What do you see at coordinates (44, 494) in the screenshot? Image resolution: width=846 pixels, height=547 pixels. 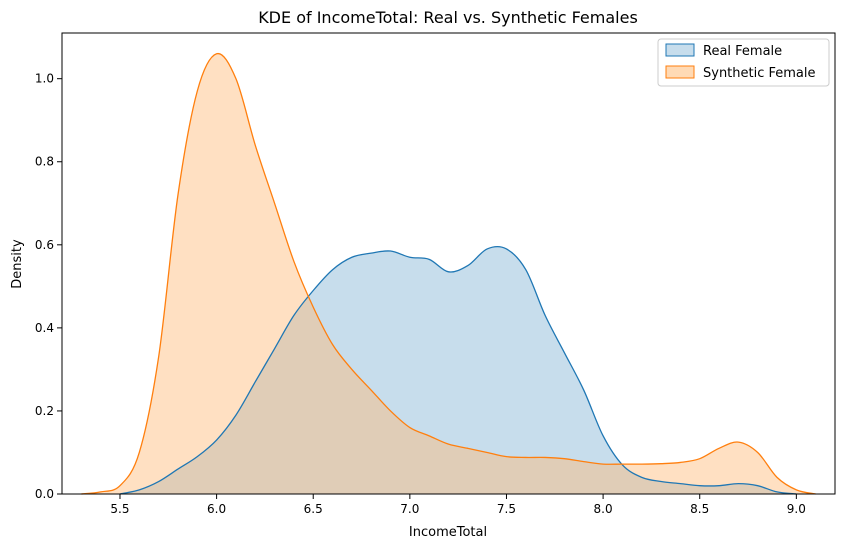 I see `y-tick-label: 0.0` at bounding box center [44, 494].